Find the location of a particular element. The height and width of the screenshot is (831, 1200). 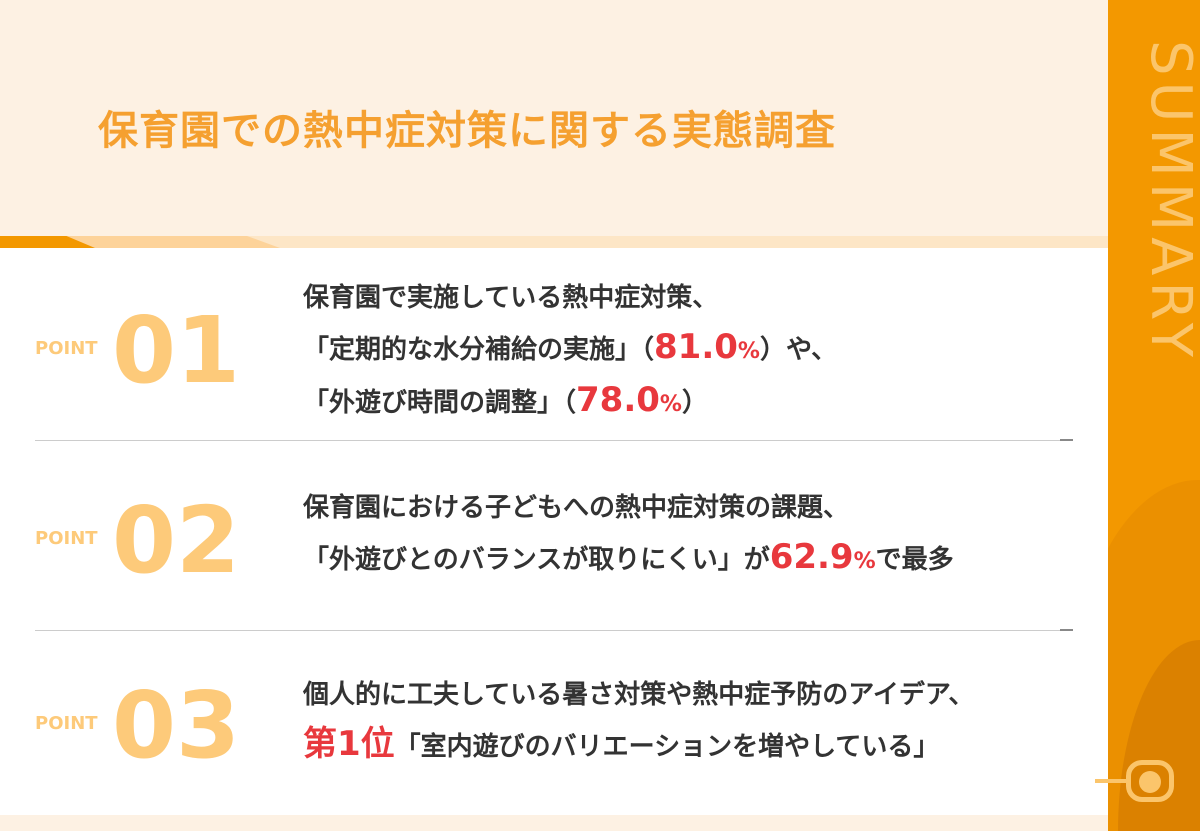

point-number: 01 is located at coordinates (176, 350).